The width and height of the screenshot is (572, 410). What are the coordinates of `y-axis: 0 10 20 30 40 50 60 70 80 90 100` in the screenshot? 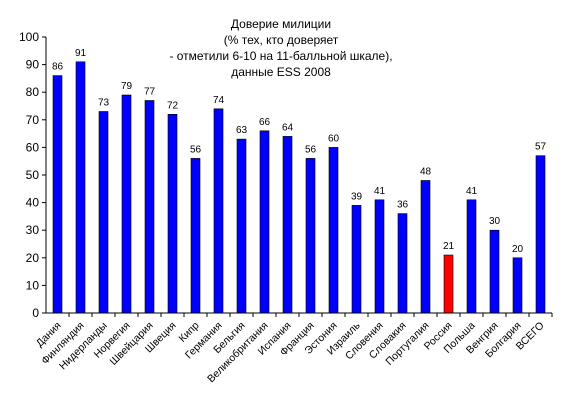 It's located at (33, 175).